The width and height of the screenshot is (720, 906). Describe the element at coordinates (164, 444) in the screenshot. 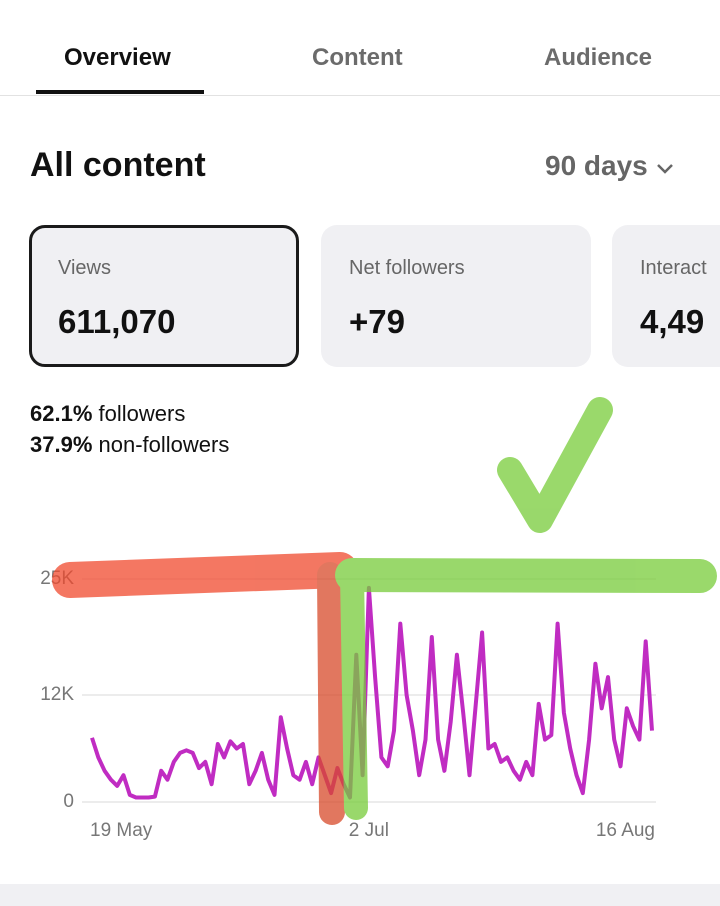

I see `breakdown-label: non-followers` at that location.